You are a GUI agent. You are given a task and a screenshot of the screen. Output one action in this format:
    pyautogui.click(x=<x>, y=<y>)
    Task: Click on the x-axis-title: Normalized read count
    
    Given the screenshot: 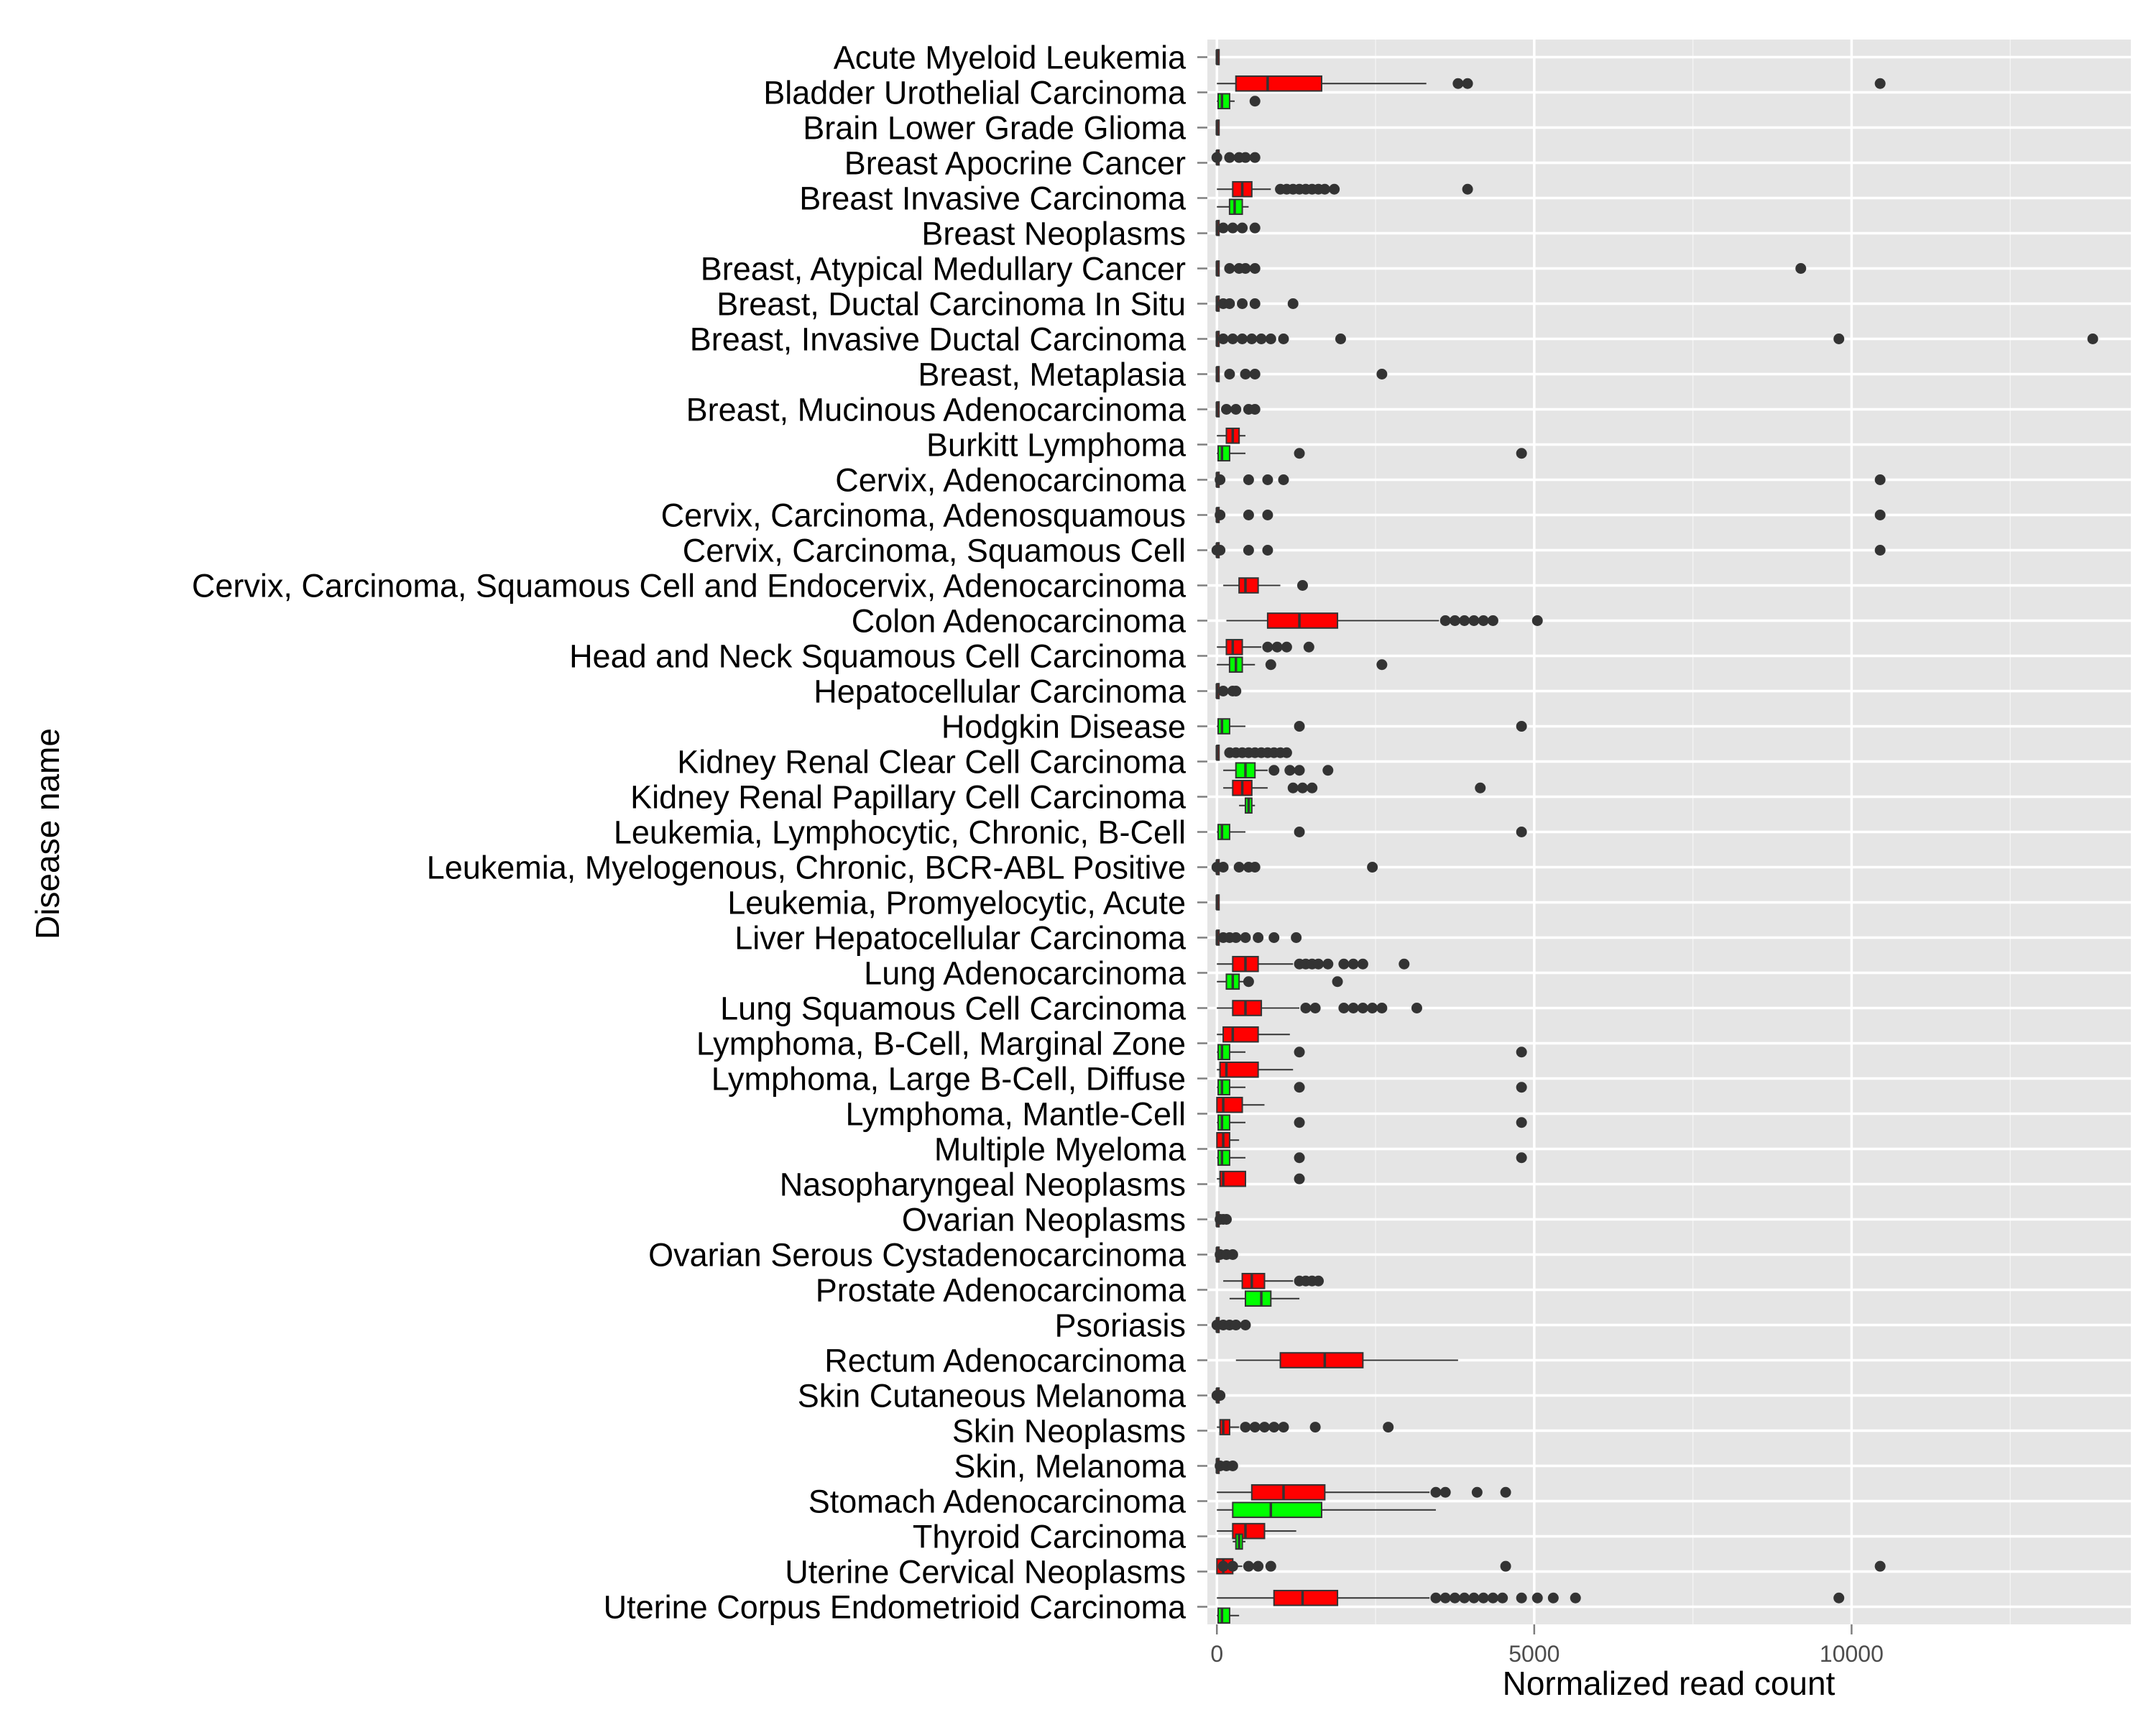 What is the action you would take?
    pyautogui.click(x=1669, y=1683)
    